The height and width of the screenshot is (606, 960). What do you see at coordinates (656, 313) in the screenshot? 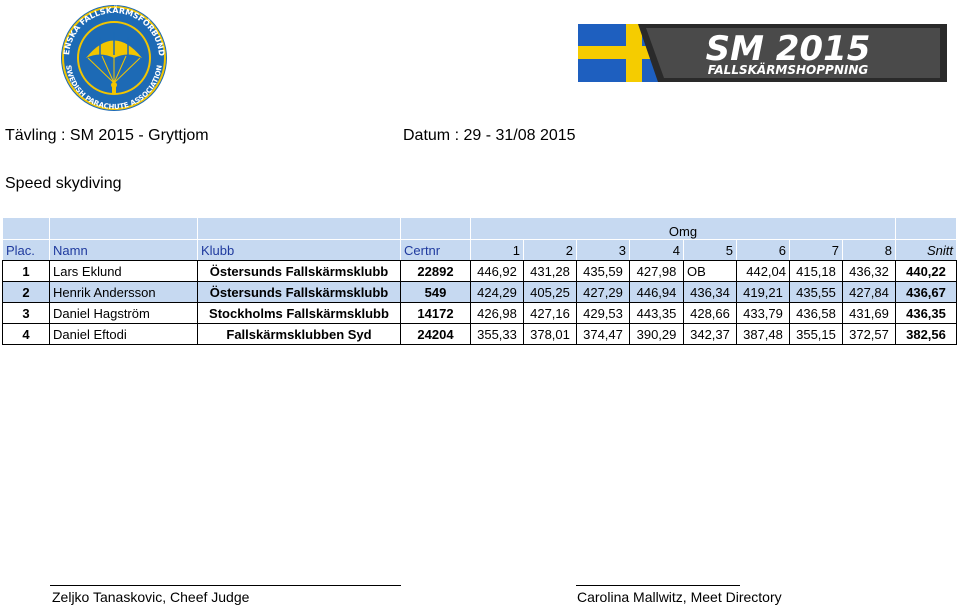
I see `cell-round: 443,35` at bounding box center [656, 313].